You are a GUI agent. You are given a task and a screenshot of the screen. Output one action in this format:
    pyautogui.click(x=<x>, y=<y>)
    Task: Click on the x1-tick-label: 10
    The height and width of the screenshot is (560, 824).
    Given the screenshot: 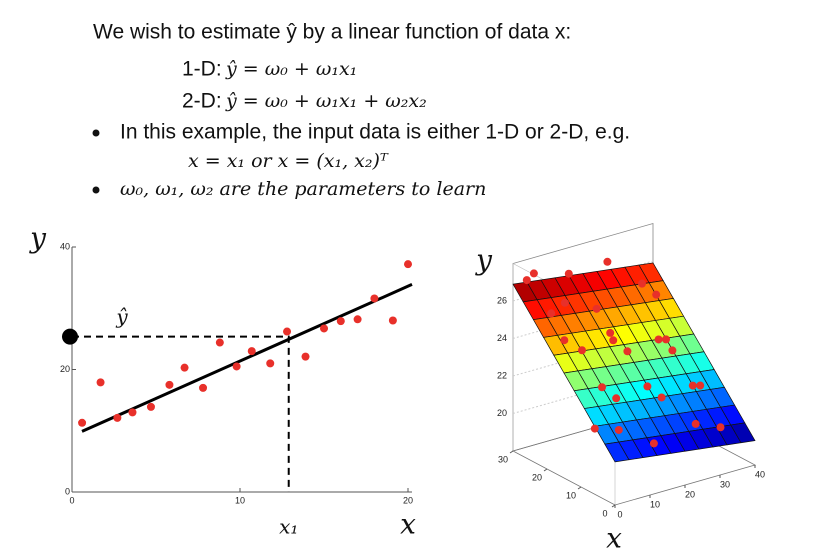 What is the action you would take?
    pyautogui.click(x=655, y=504)
    